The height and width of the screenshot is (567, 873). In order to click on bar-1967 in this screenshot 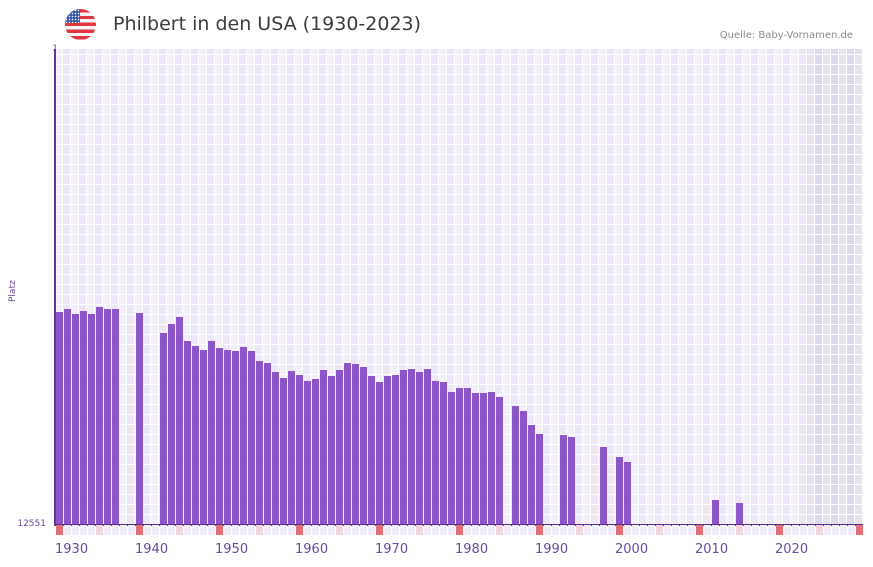, I will do `click(355, 444)`.